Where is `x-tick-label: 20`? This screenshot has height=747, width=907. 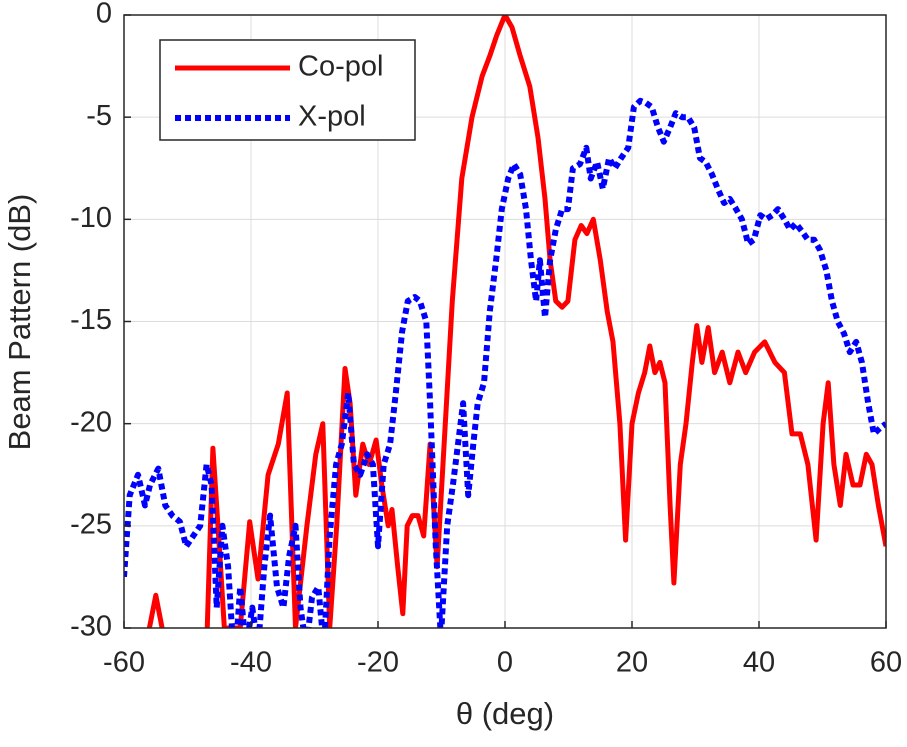 x-tick-label: 20 is located at coordinates (632, 663).